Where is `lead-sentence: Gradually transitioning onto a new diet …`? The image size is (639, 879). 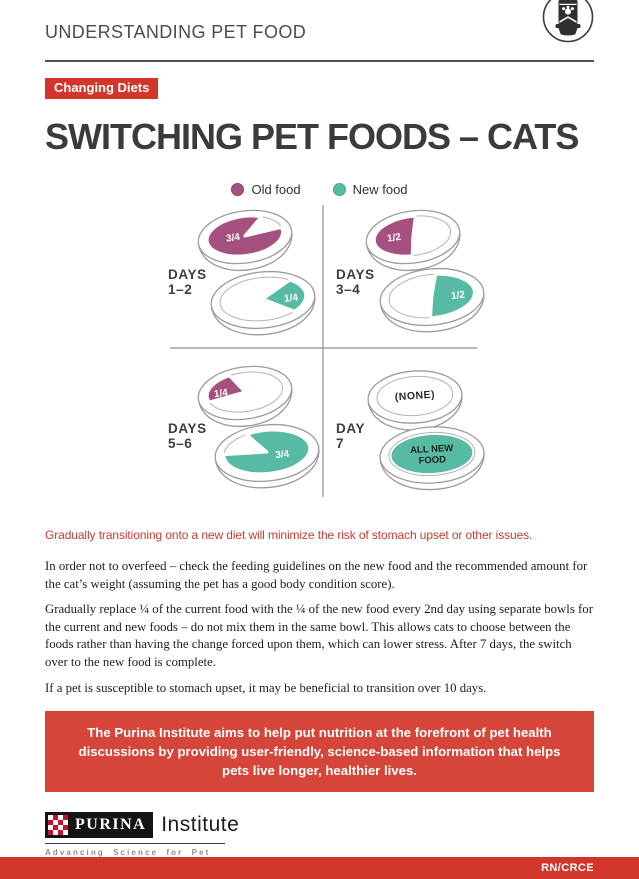 lead-sentence: Gradually transitioning onto a new diet … is located at coordinates (289, 535).